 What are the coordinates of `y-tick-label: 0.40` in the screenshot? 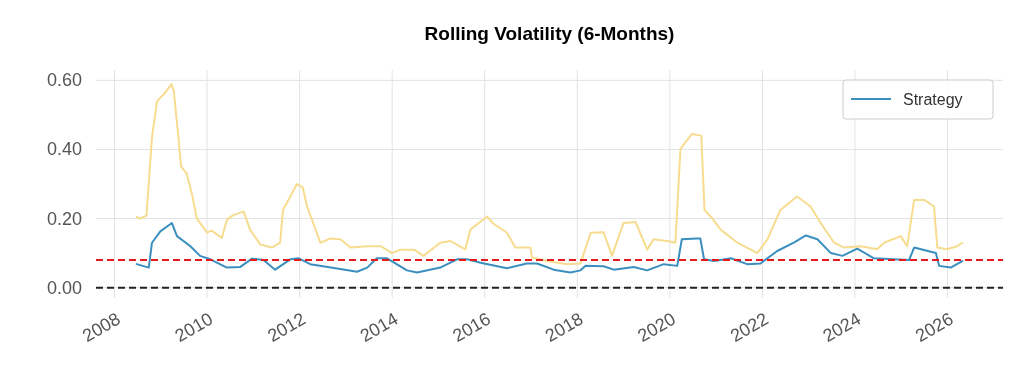 It's located at (64, 149).